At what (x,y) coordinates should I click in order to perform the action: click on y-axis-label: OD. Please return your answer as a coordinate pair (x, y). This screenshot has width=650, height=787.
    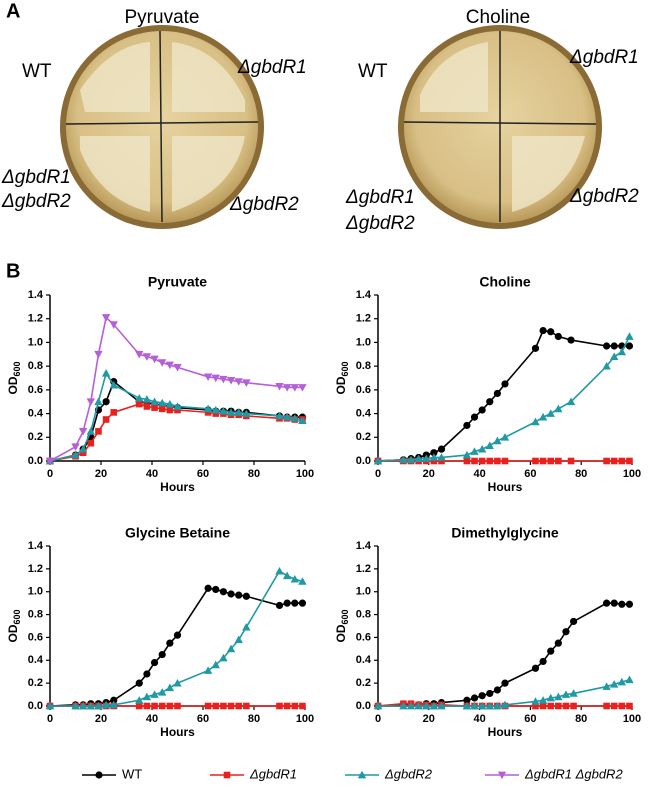
    Looking at the image, I should click on (341, 385).